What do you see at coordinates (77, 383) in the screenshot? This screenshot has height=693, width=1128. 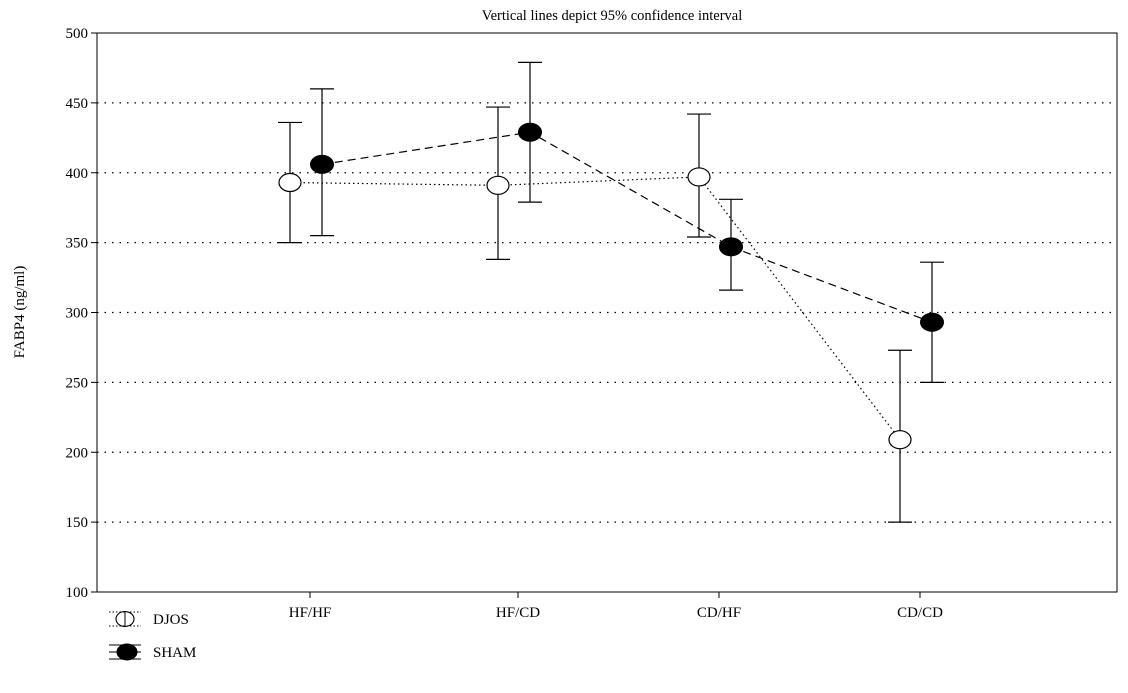 I see `y-tick-label: 250` at bounding box center [77, 383].